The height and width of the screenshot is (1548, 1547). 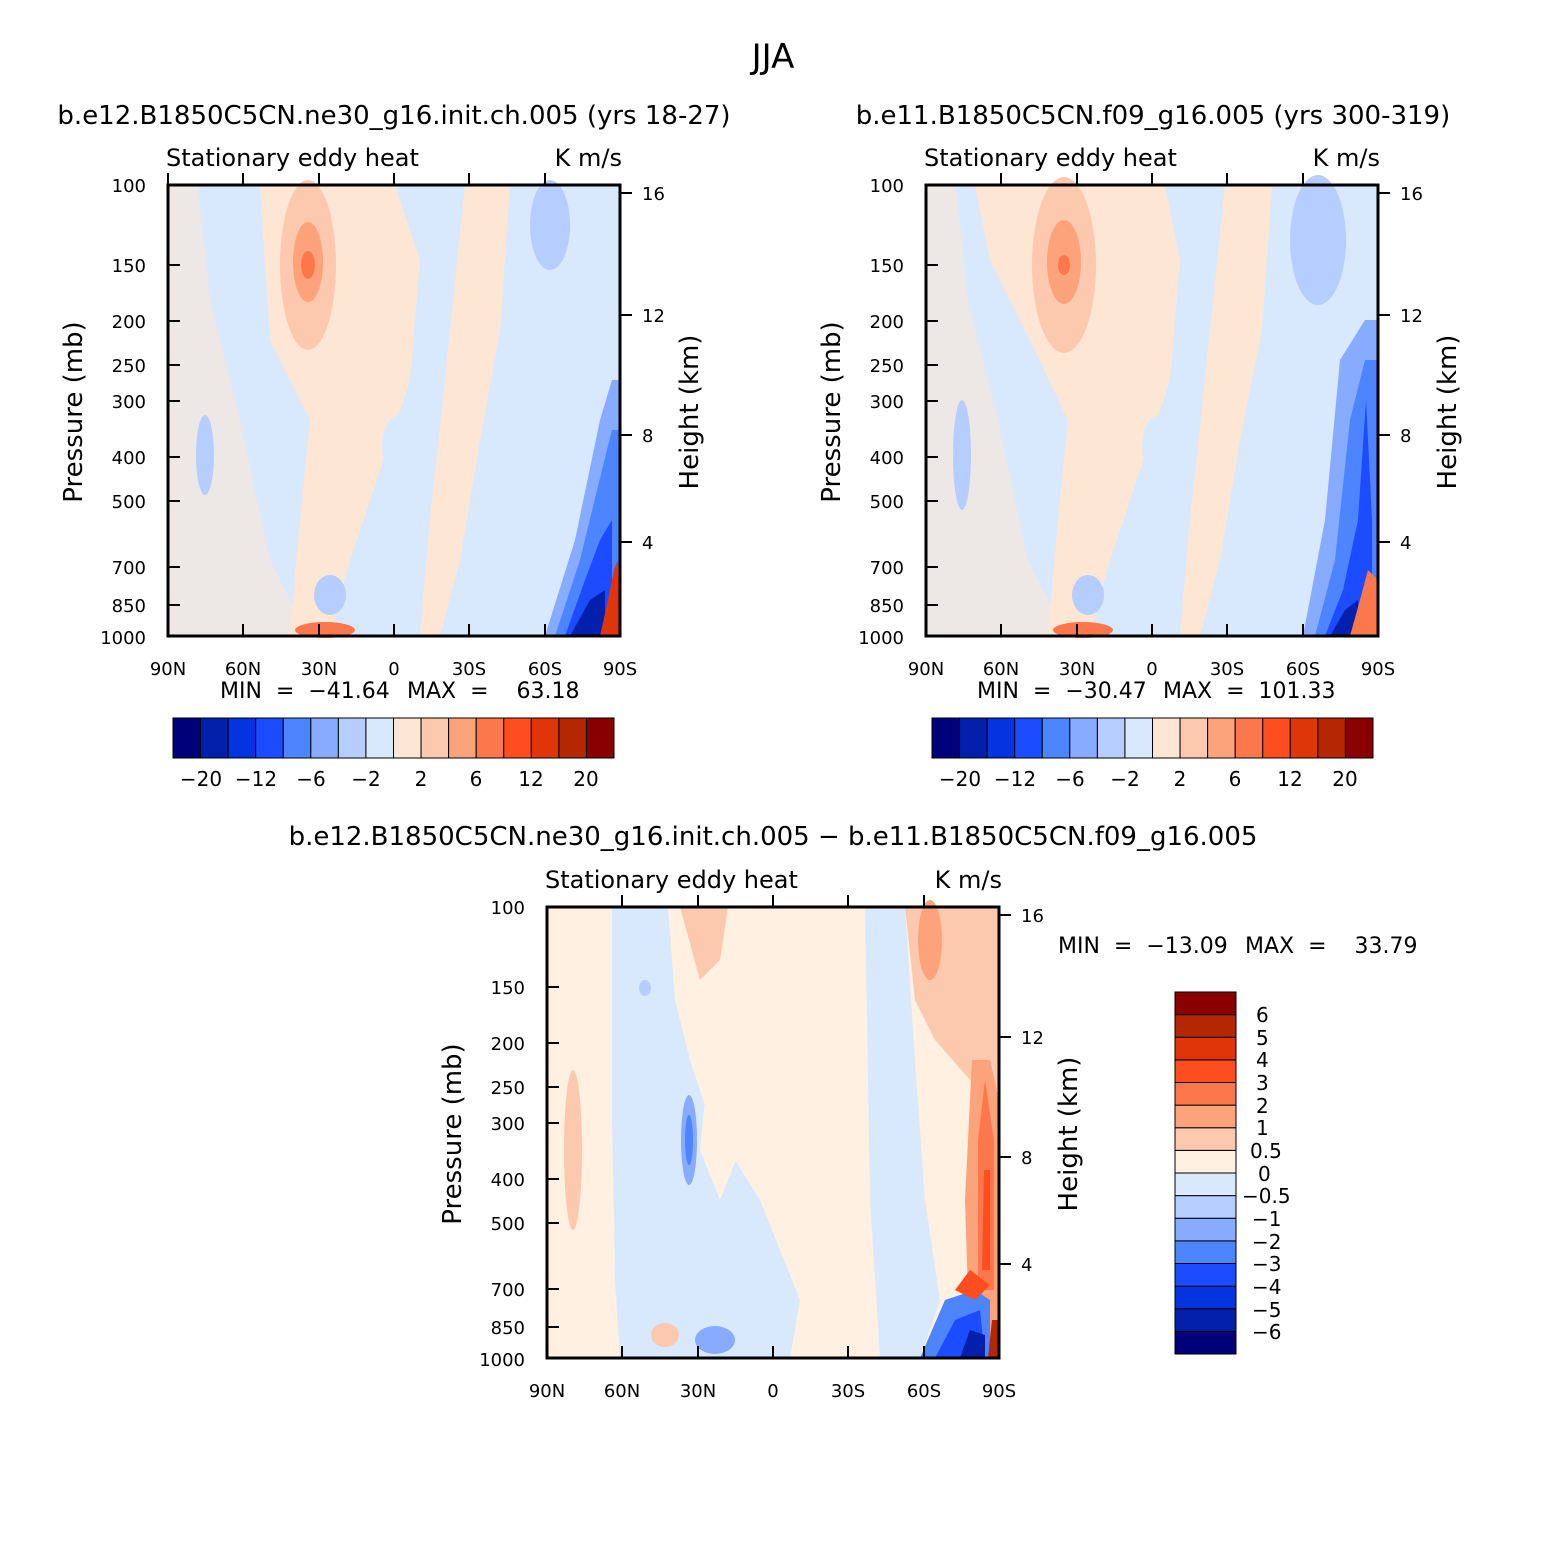 What do you see at coordinates (123, 638) in the screenshot?
I see `y-tick-label: 1000` at bounding box center [123, 638].